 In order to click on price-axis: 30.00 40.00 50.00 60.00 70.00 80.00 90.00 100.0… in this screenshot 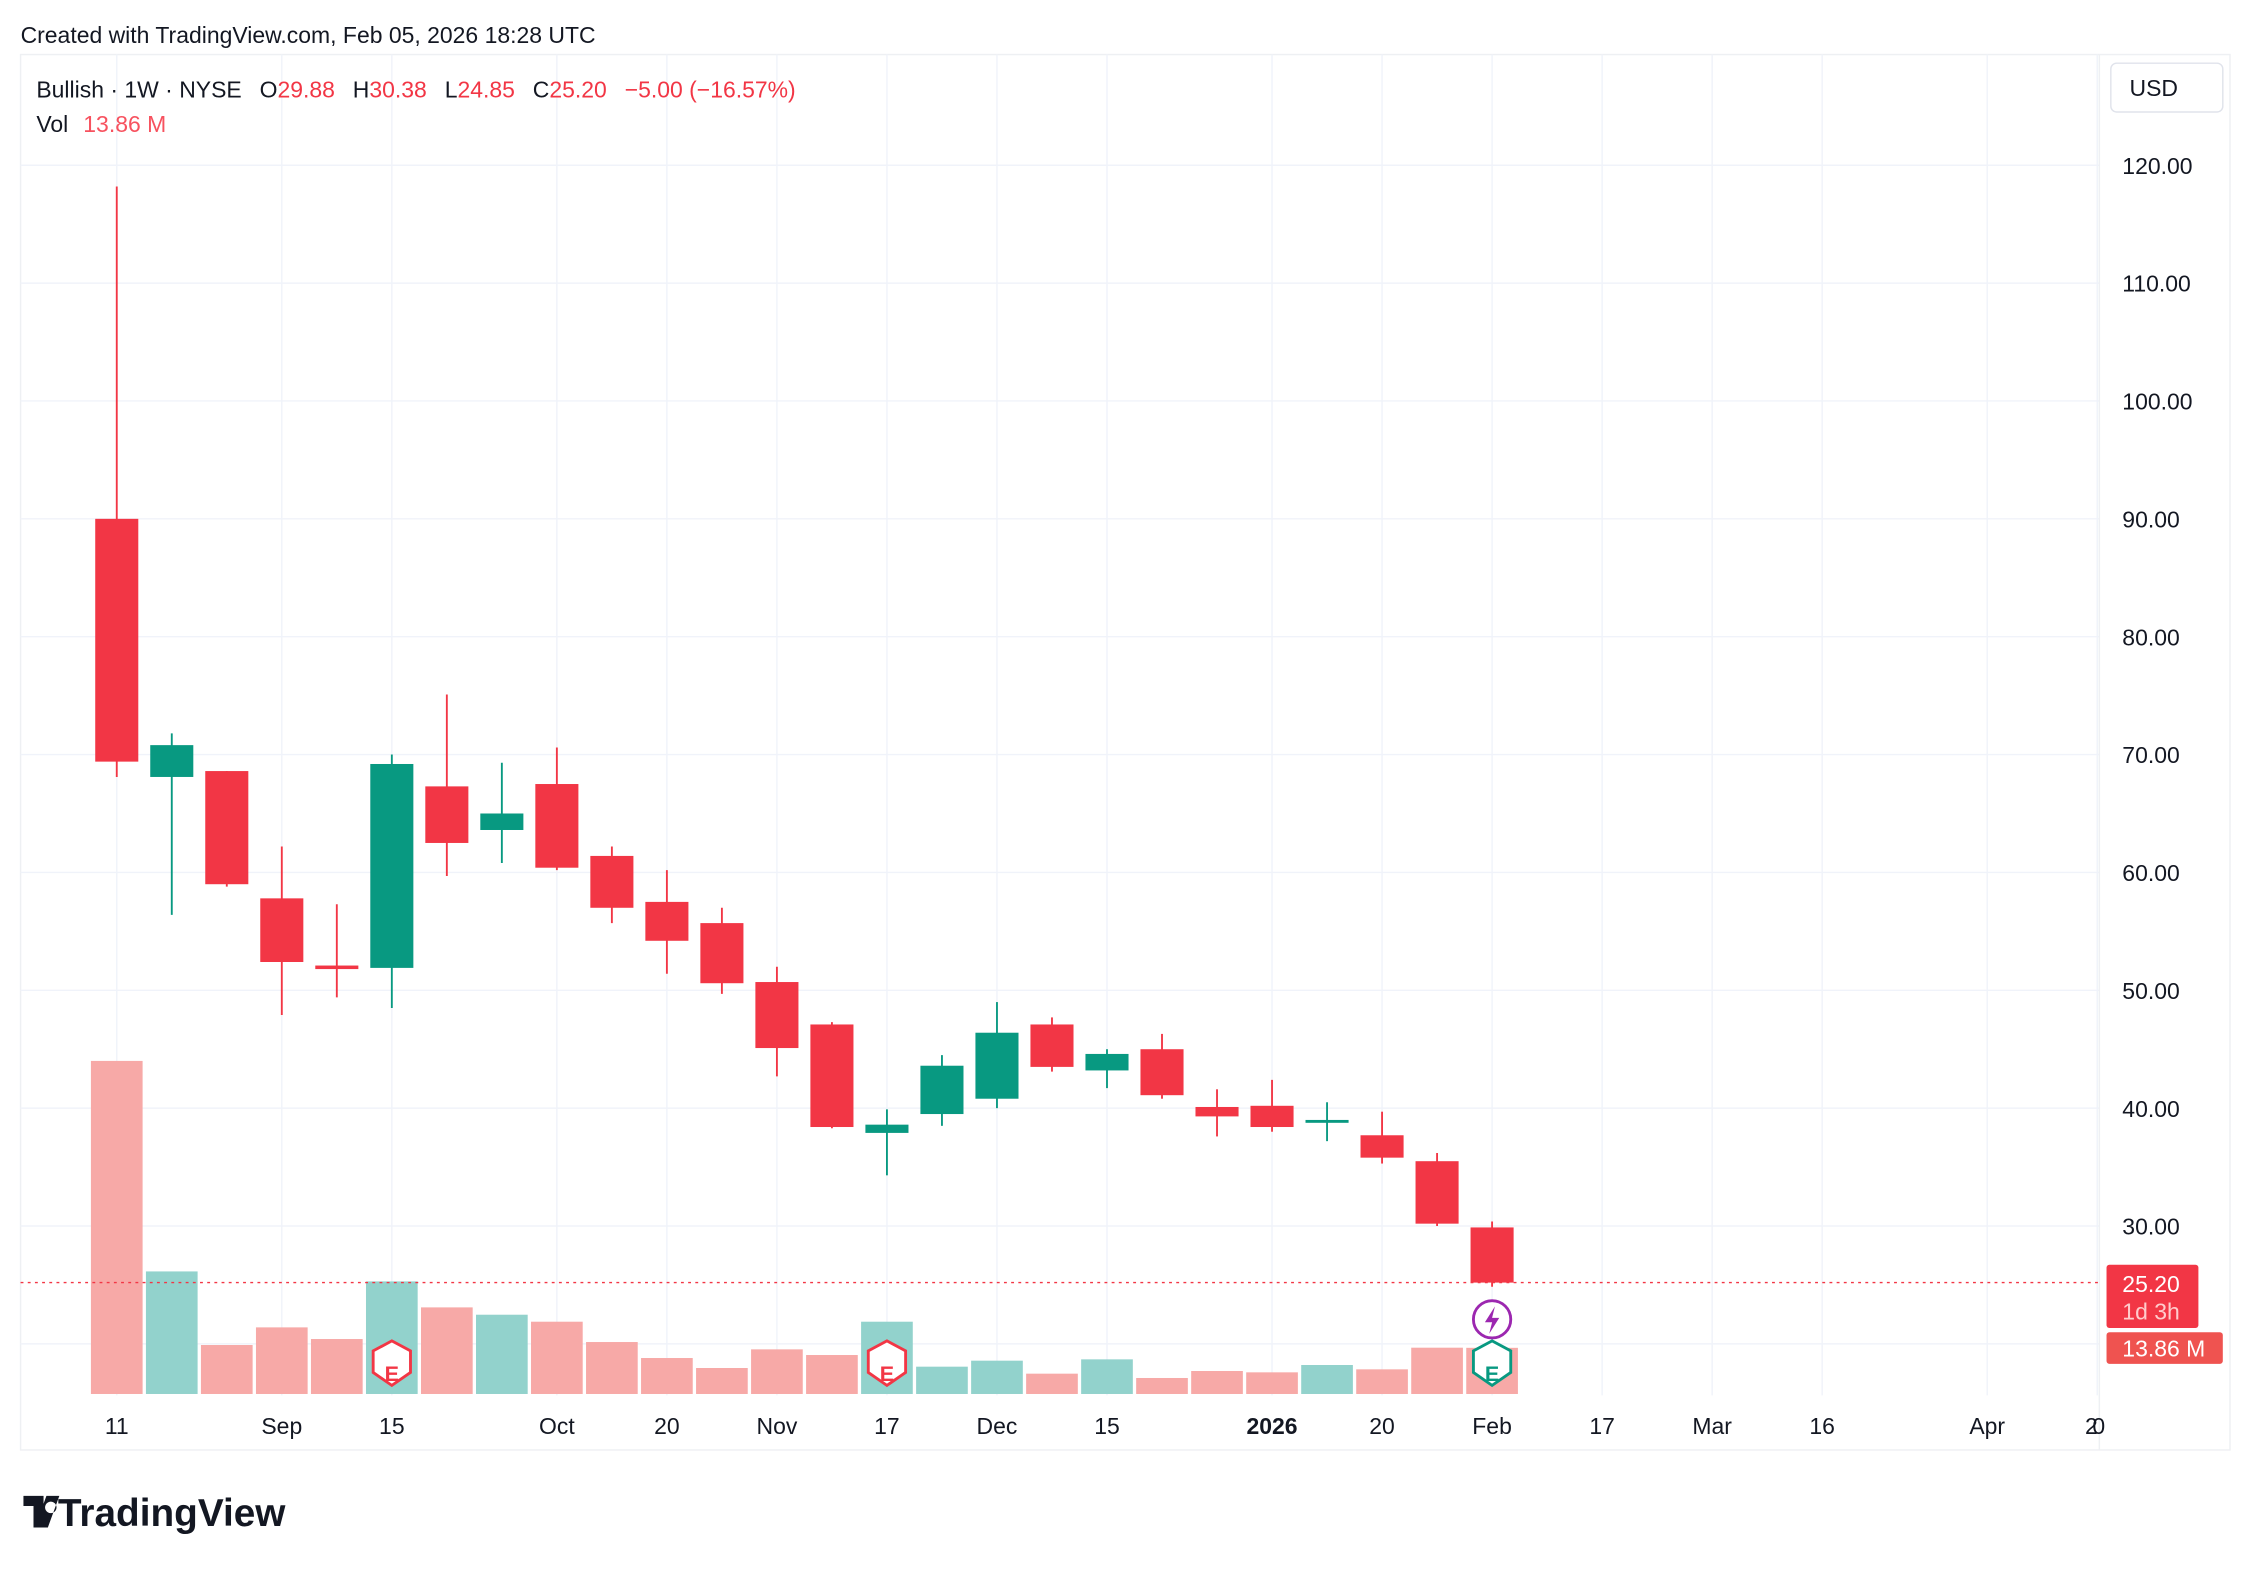, I will do `click(2157, 696)`.